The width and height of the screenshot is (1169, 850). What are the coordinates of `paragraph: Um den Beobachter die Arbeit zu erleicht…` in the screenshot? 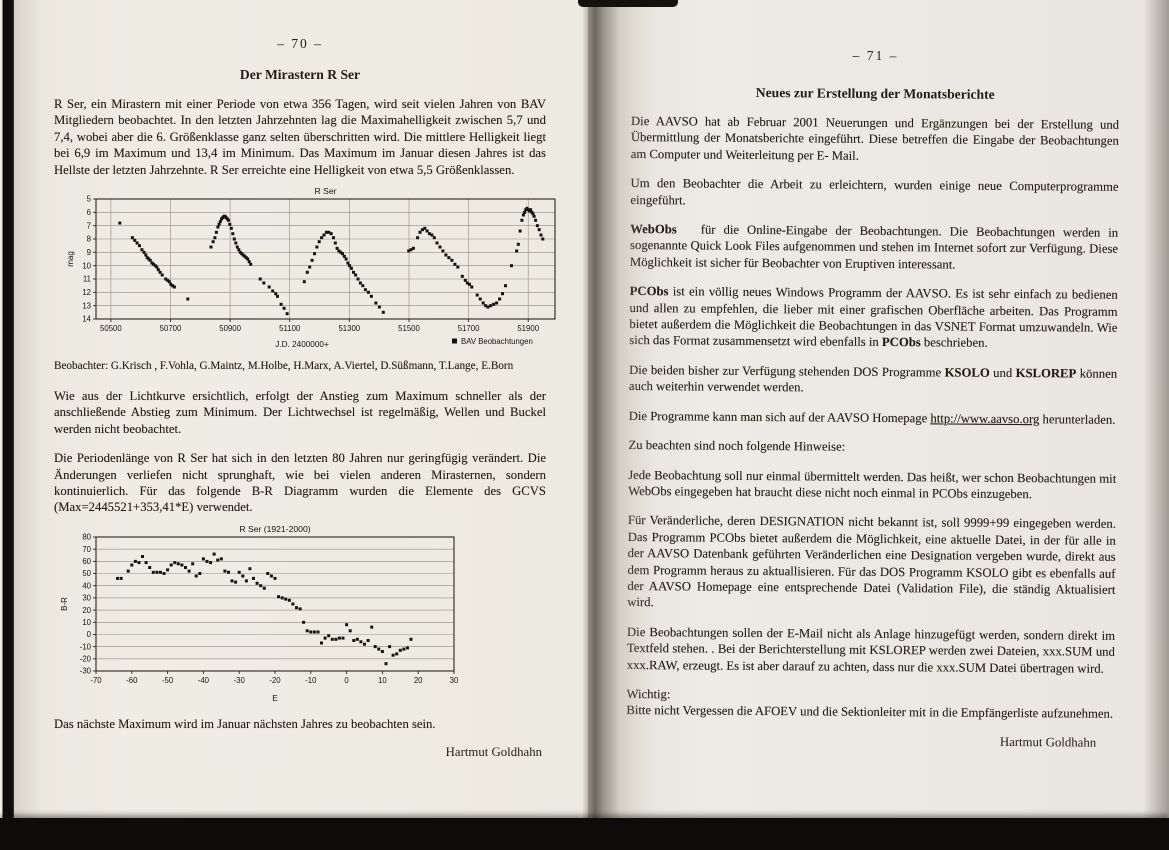 It's located at (874, 192).